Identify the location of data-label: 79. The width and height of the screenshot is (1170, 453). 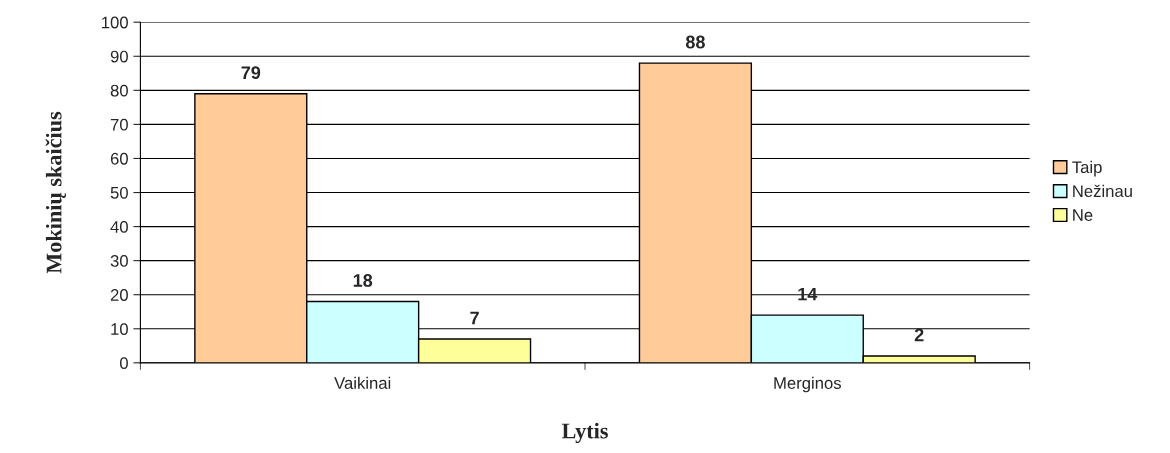
(251, 73).